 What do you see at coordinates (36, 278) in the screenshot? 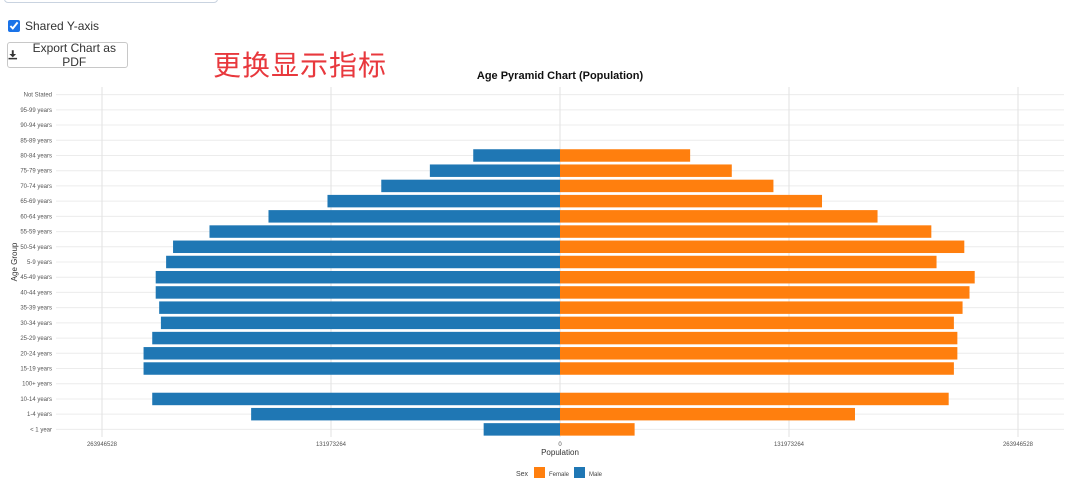
I see `y-tick-label: 45-49 years` at bounding box center [36, 278].